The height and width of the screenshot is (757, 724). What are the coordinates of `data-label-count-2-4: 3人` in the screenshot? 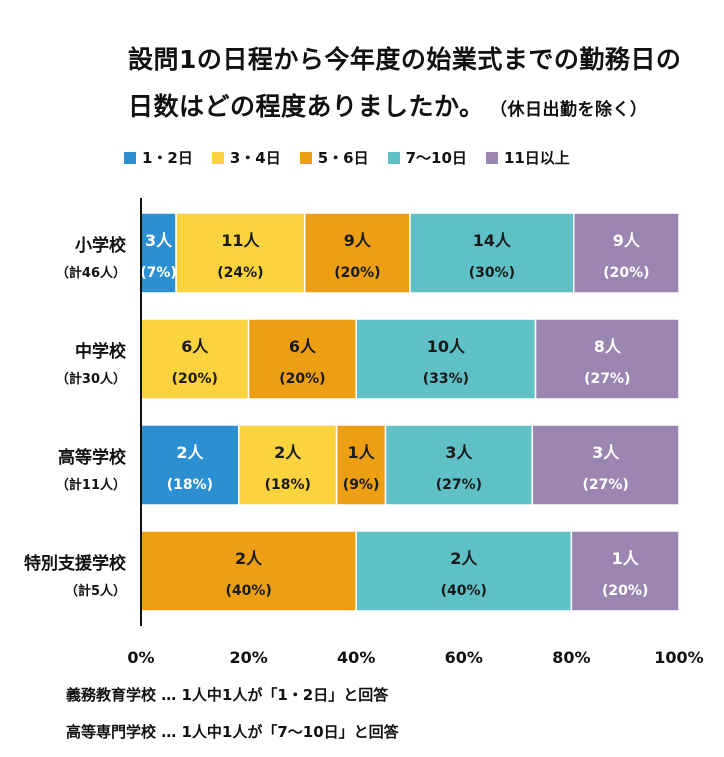 It's located at (606, 452).